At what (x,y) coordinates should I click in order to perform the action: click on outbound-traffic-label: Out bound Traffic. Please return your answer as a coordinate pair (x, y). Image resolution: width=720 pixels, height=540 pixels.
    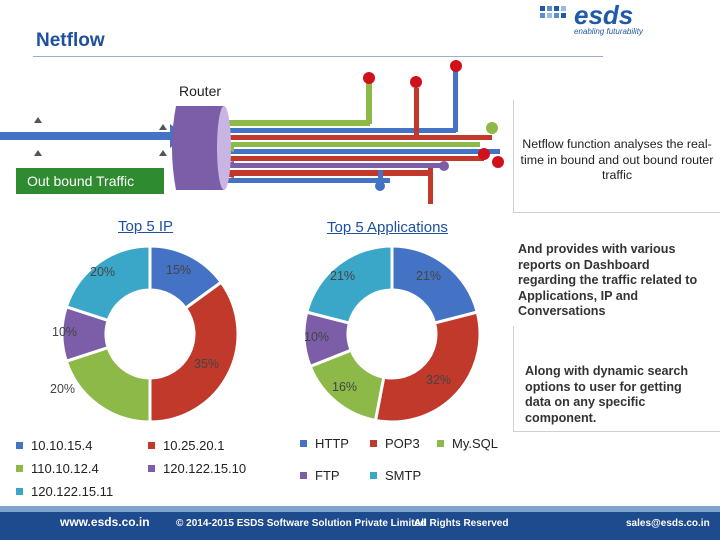
    Looking at the image, I should click on (90, 181).